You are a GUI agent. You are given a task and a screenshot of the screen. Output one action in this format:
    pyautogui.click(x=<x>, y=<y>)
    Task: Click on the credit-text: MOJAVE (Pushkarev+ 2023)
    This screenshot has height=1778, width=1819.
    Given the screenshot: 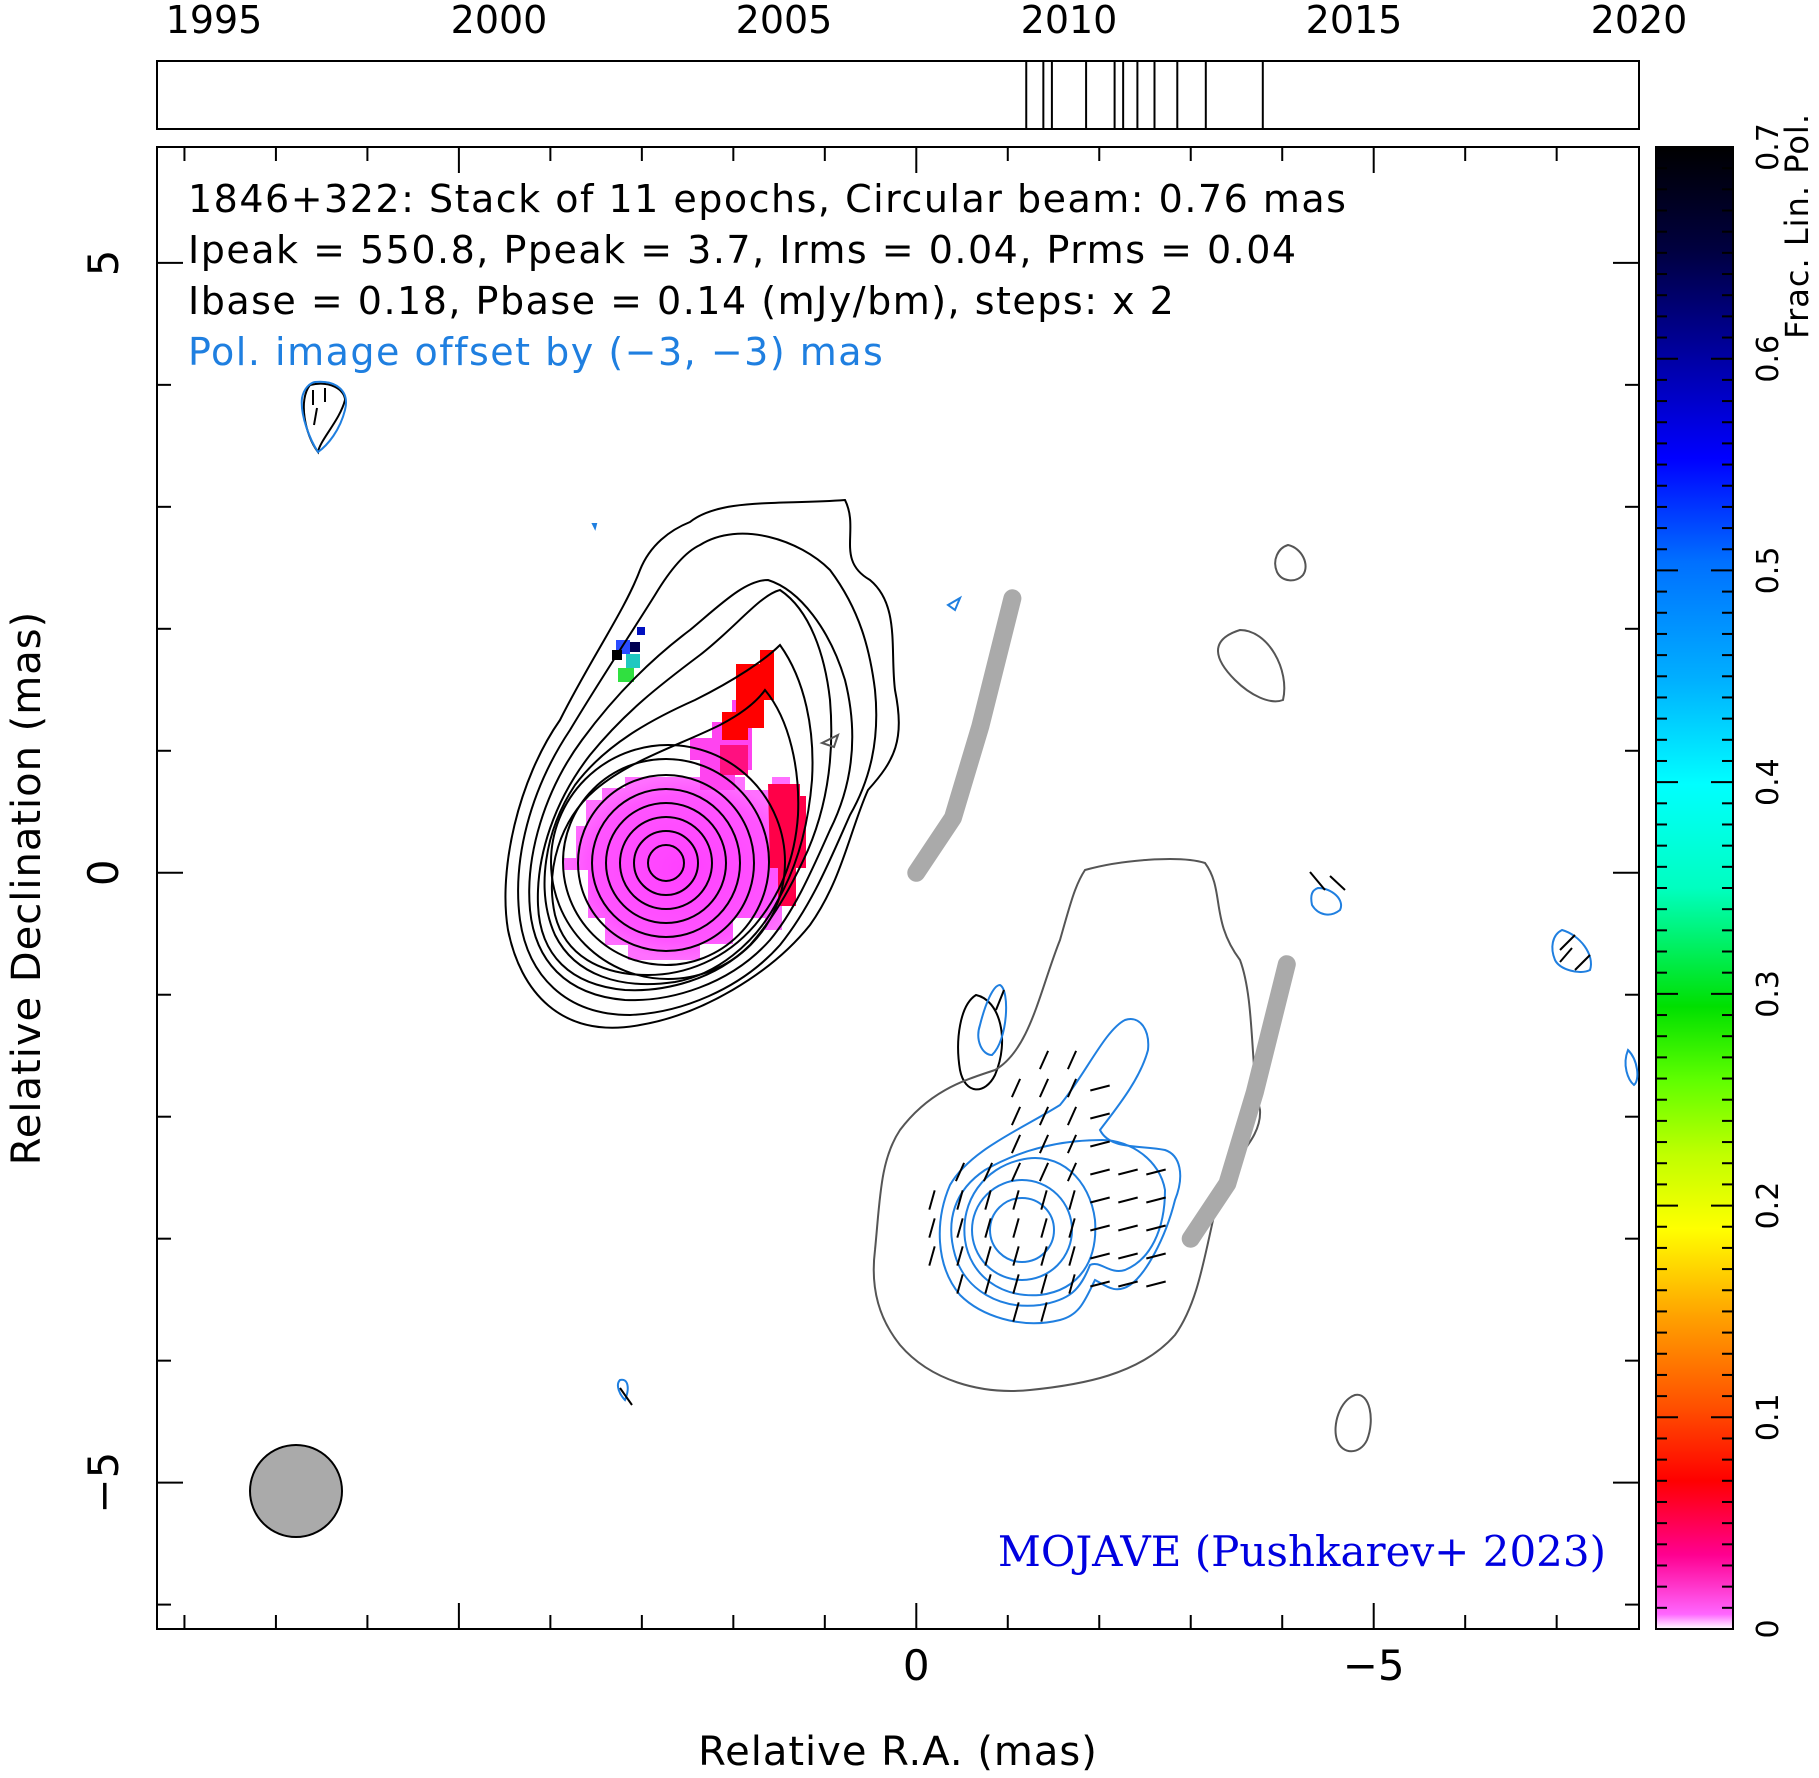 What is the action you would take?
    pyautogui.click(x=1302, y=1551)
    